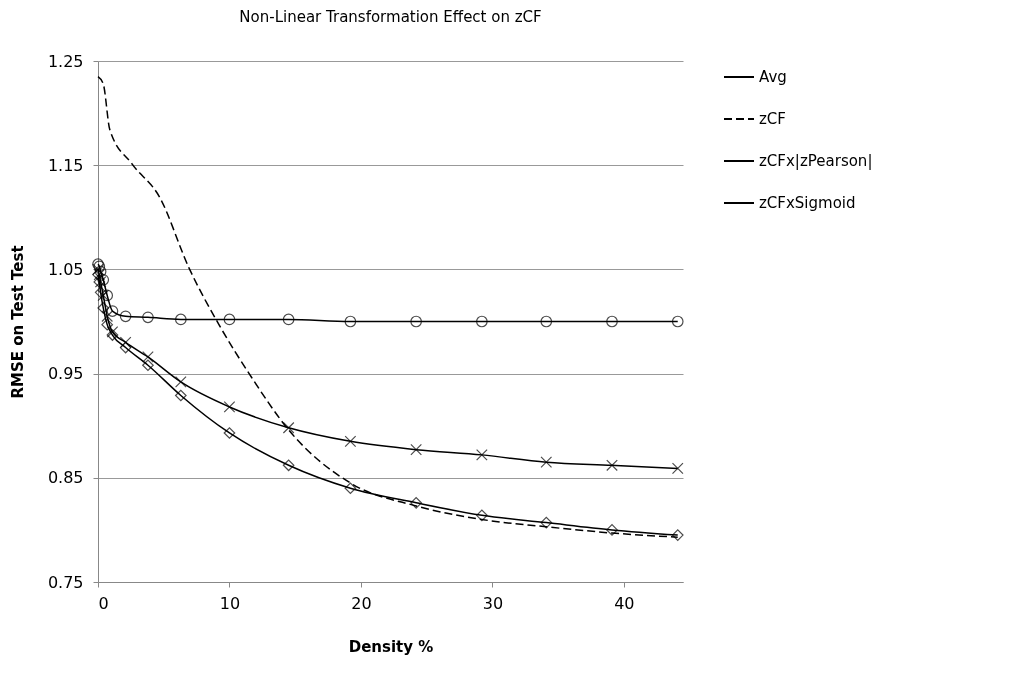  What do you see at coordinates (65, 478) in the screenshot?
I see `y-tick-label: 0.85` at bounding box center [65, 478].